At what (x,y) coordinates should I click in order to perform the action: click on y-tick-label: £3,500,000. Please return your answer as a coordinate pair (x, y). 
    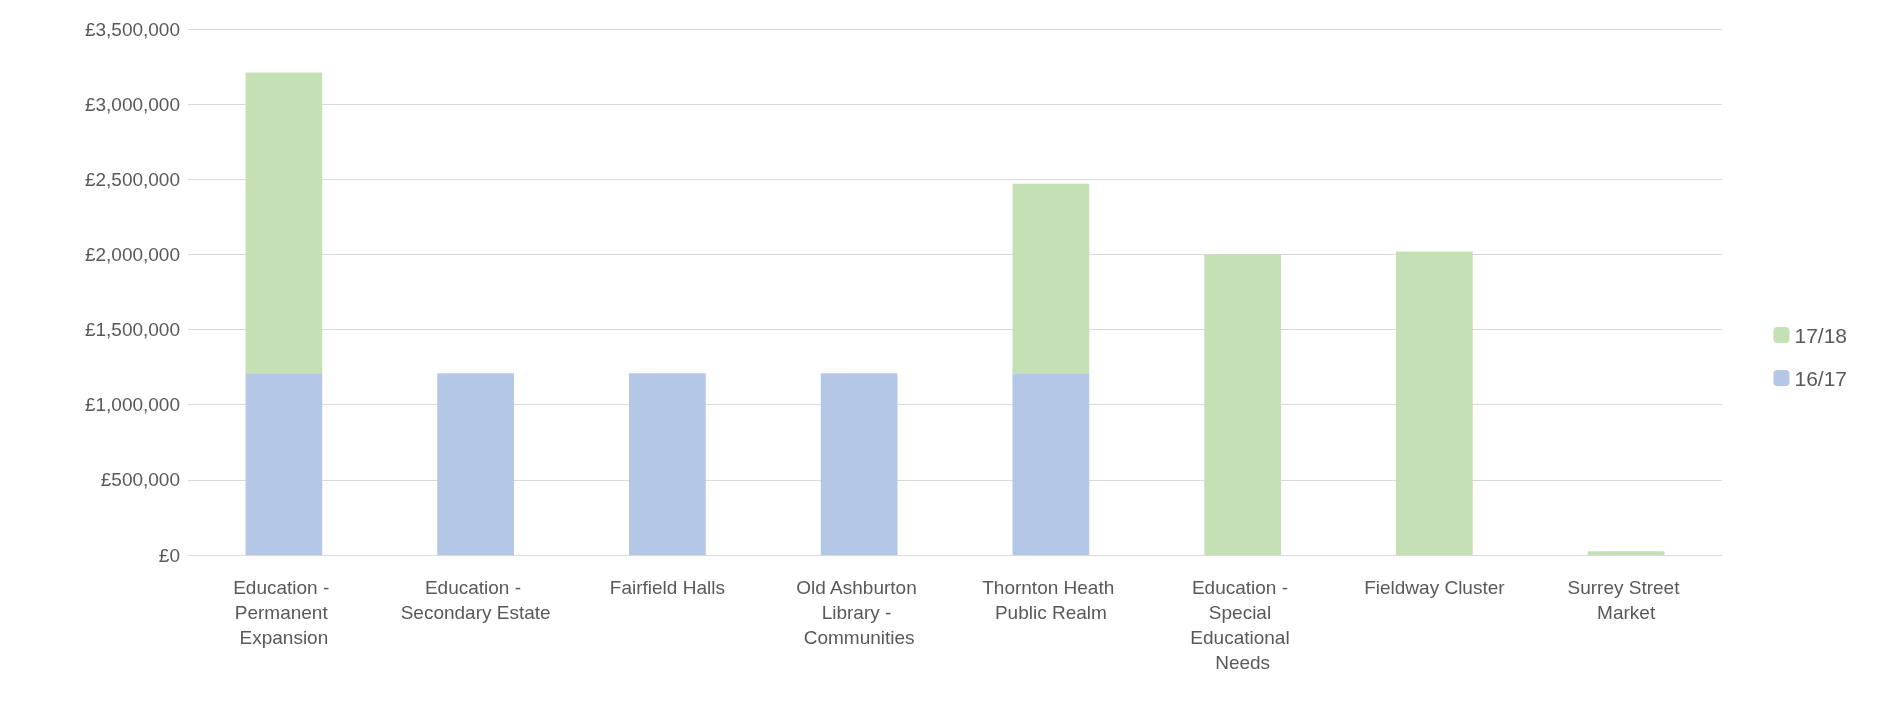
    Looking at the image, I should click on (132, 29).